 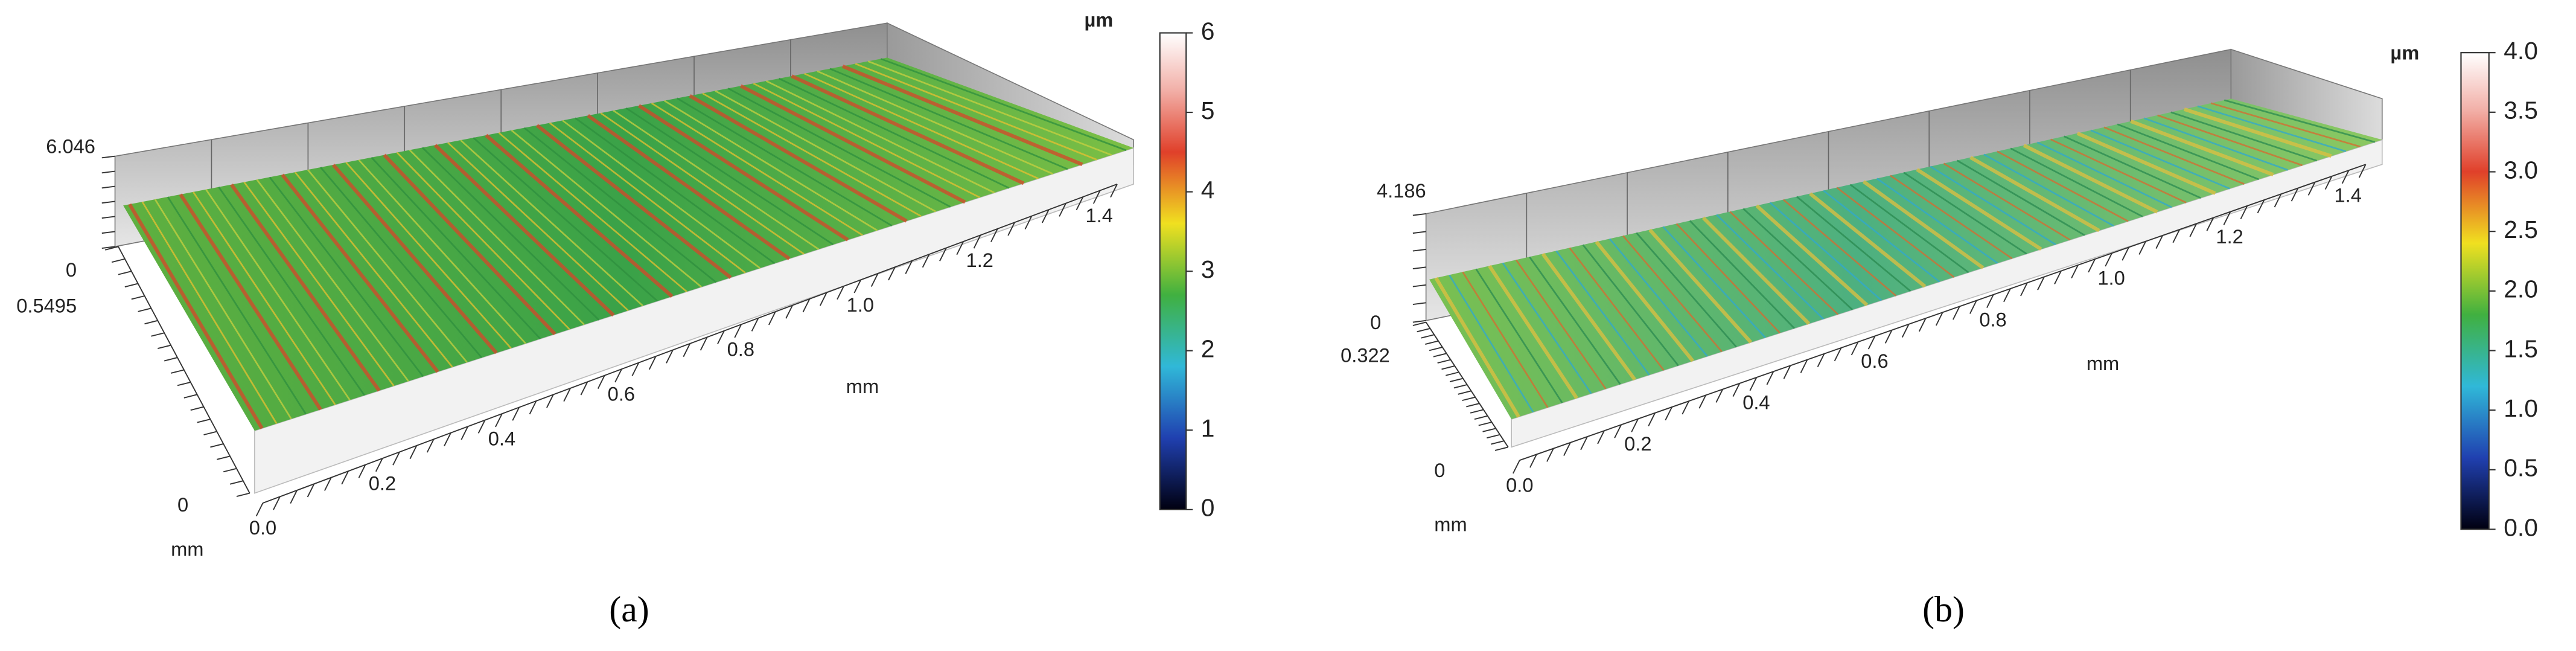 I want to click on x-tick-label: 1.4, so click(x=2347, y=196).